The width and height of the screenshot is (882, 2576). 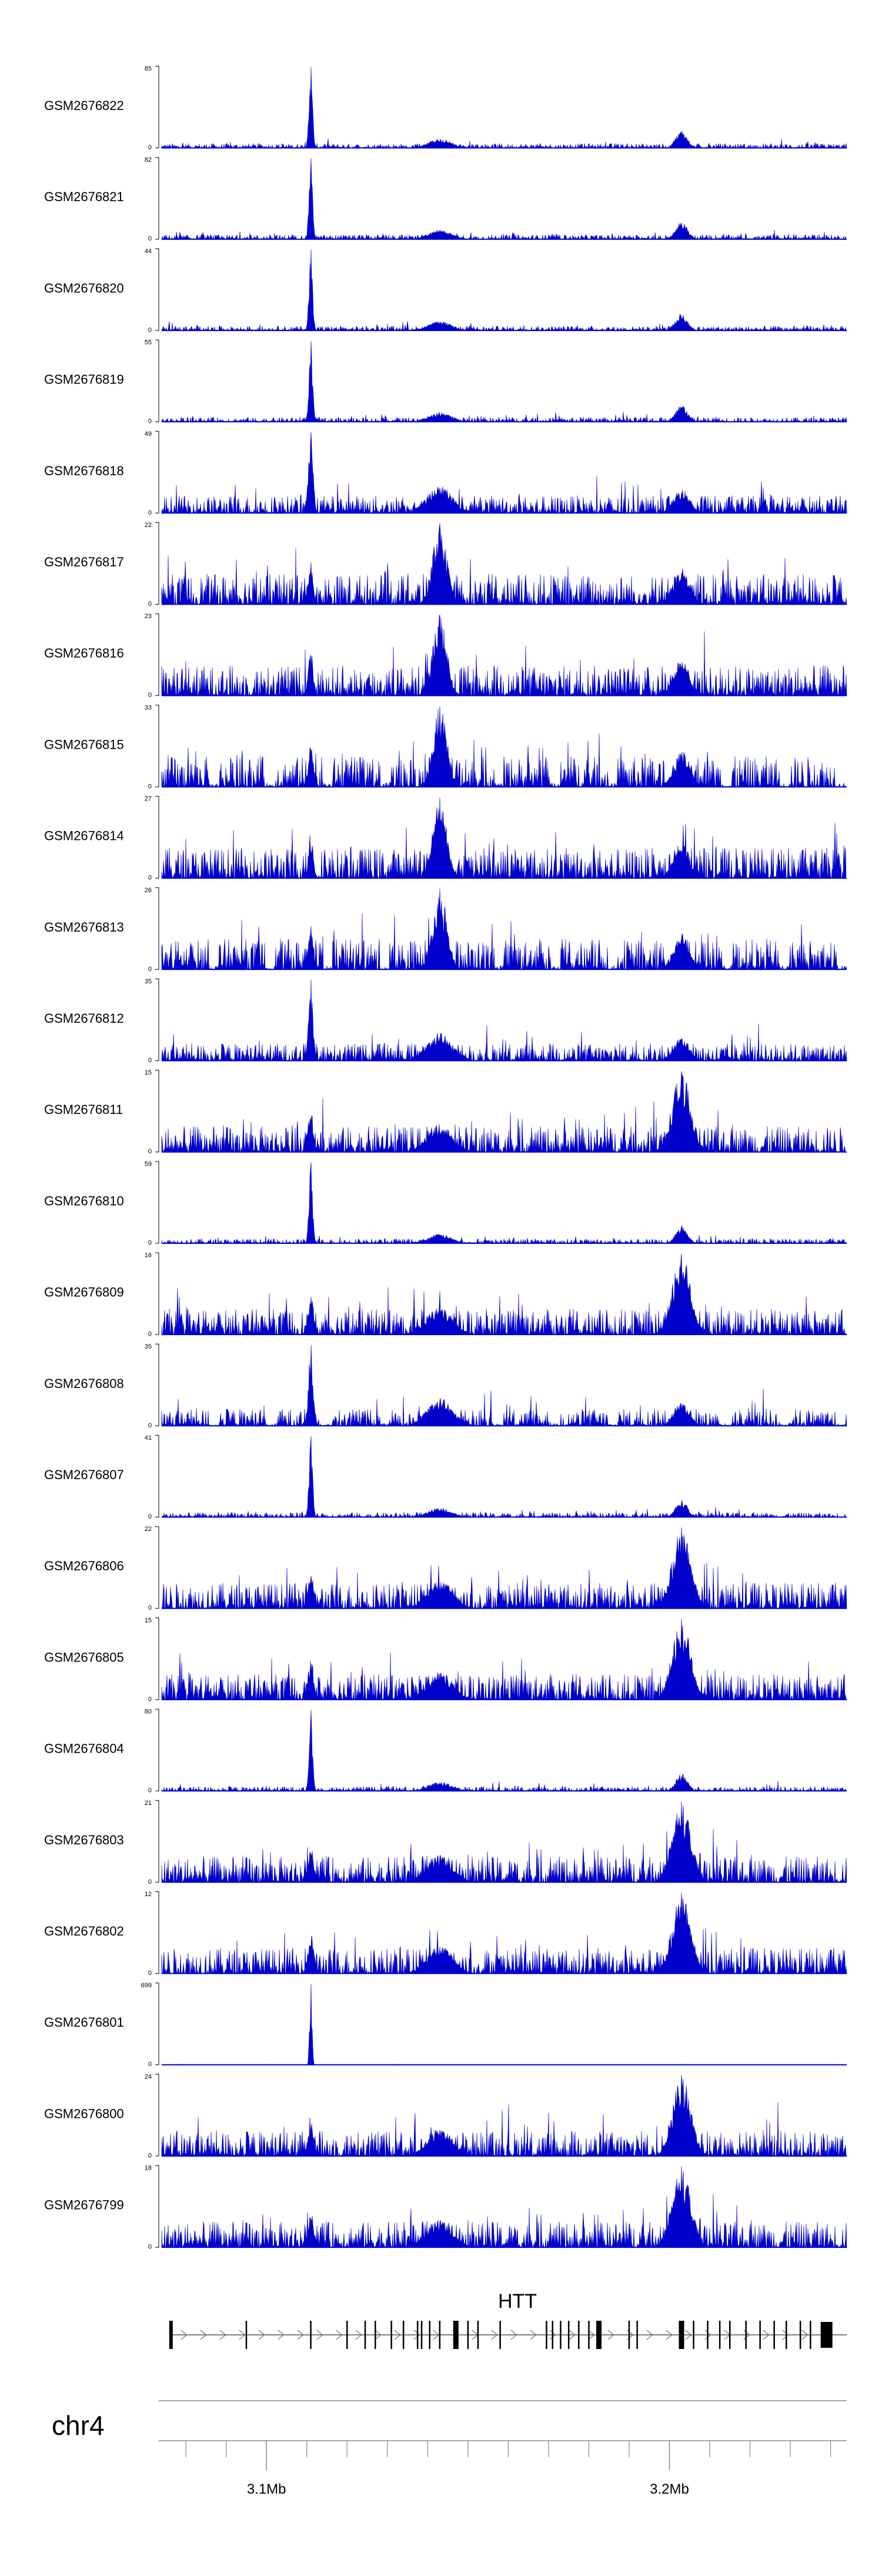 I want to click on track-GSM2676821: GSM2676821 82 0, so click(x=445, y=199).